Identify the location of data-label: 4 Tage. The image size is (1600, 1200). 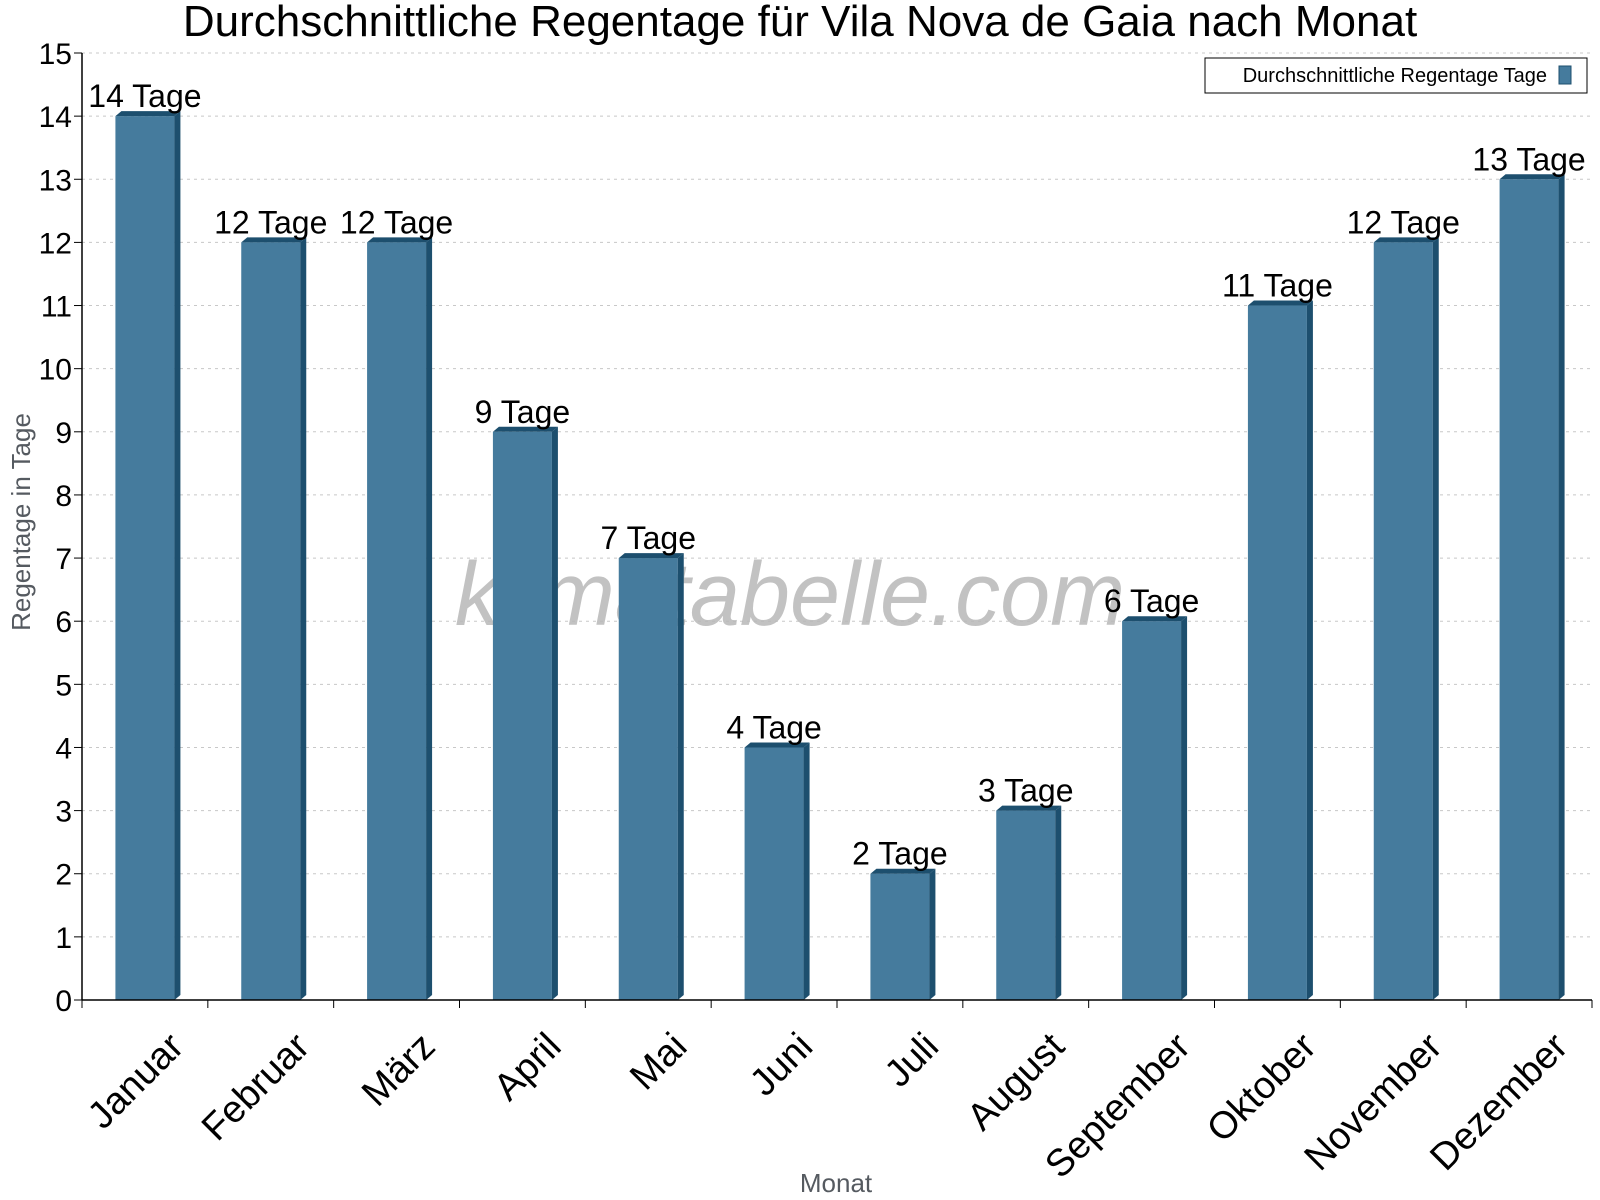
(774, 727).